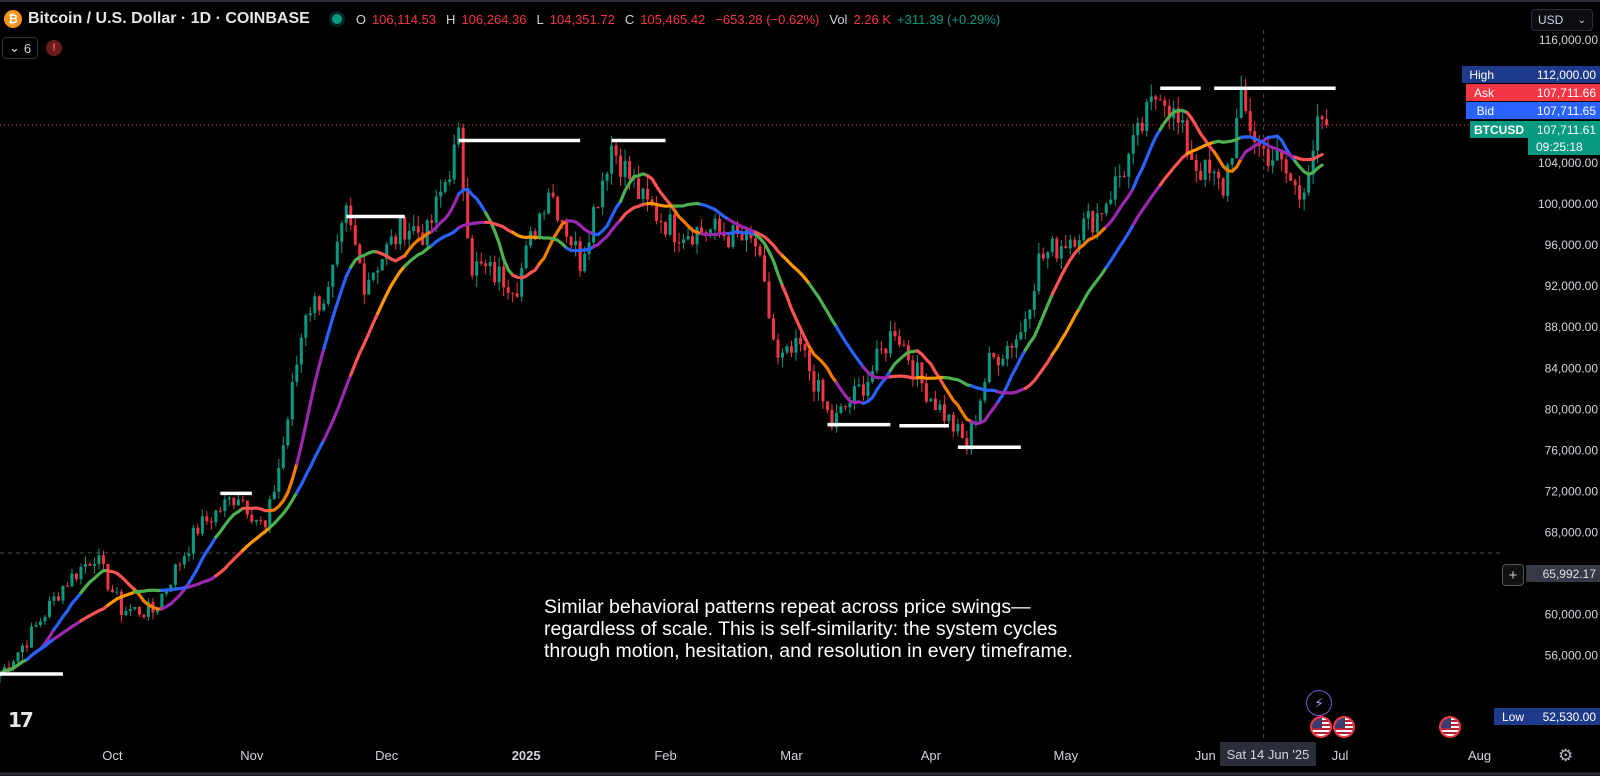 This screenshot has height=776, width=1600. What do you see at coordinates (1268, 754) in the screenshot?
I see `crosshair-date-tag: Sat 14 Jun '25` at bounding box center [1268, 754].